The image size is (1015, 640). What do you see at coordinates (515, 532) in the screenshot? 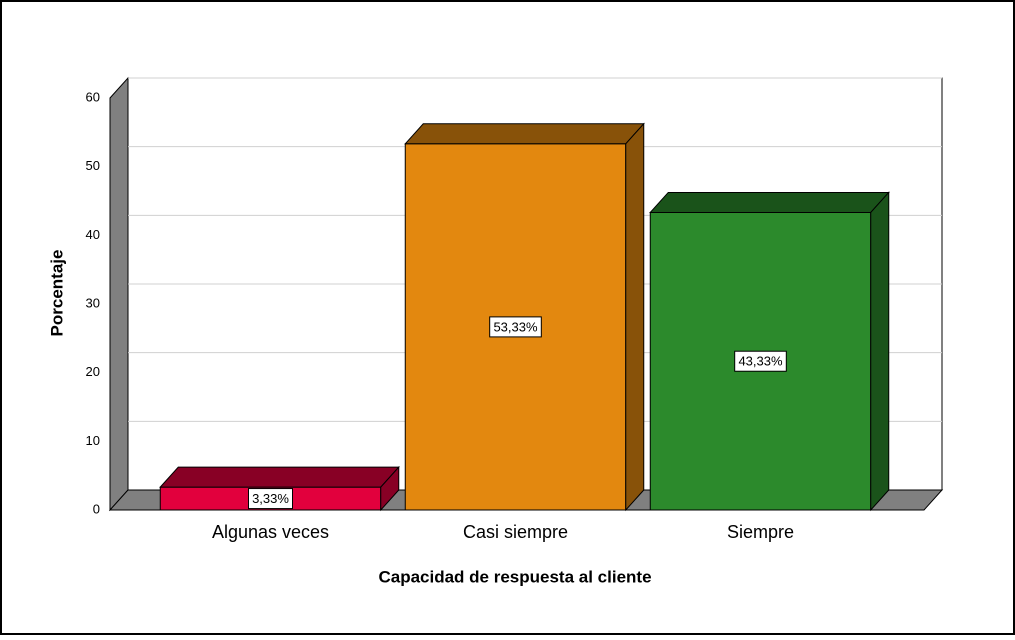
I see `x-tick-label: Casi siempre` at bounding box center [515, 532].